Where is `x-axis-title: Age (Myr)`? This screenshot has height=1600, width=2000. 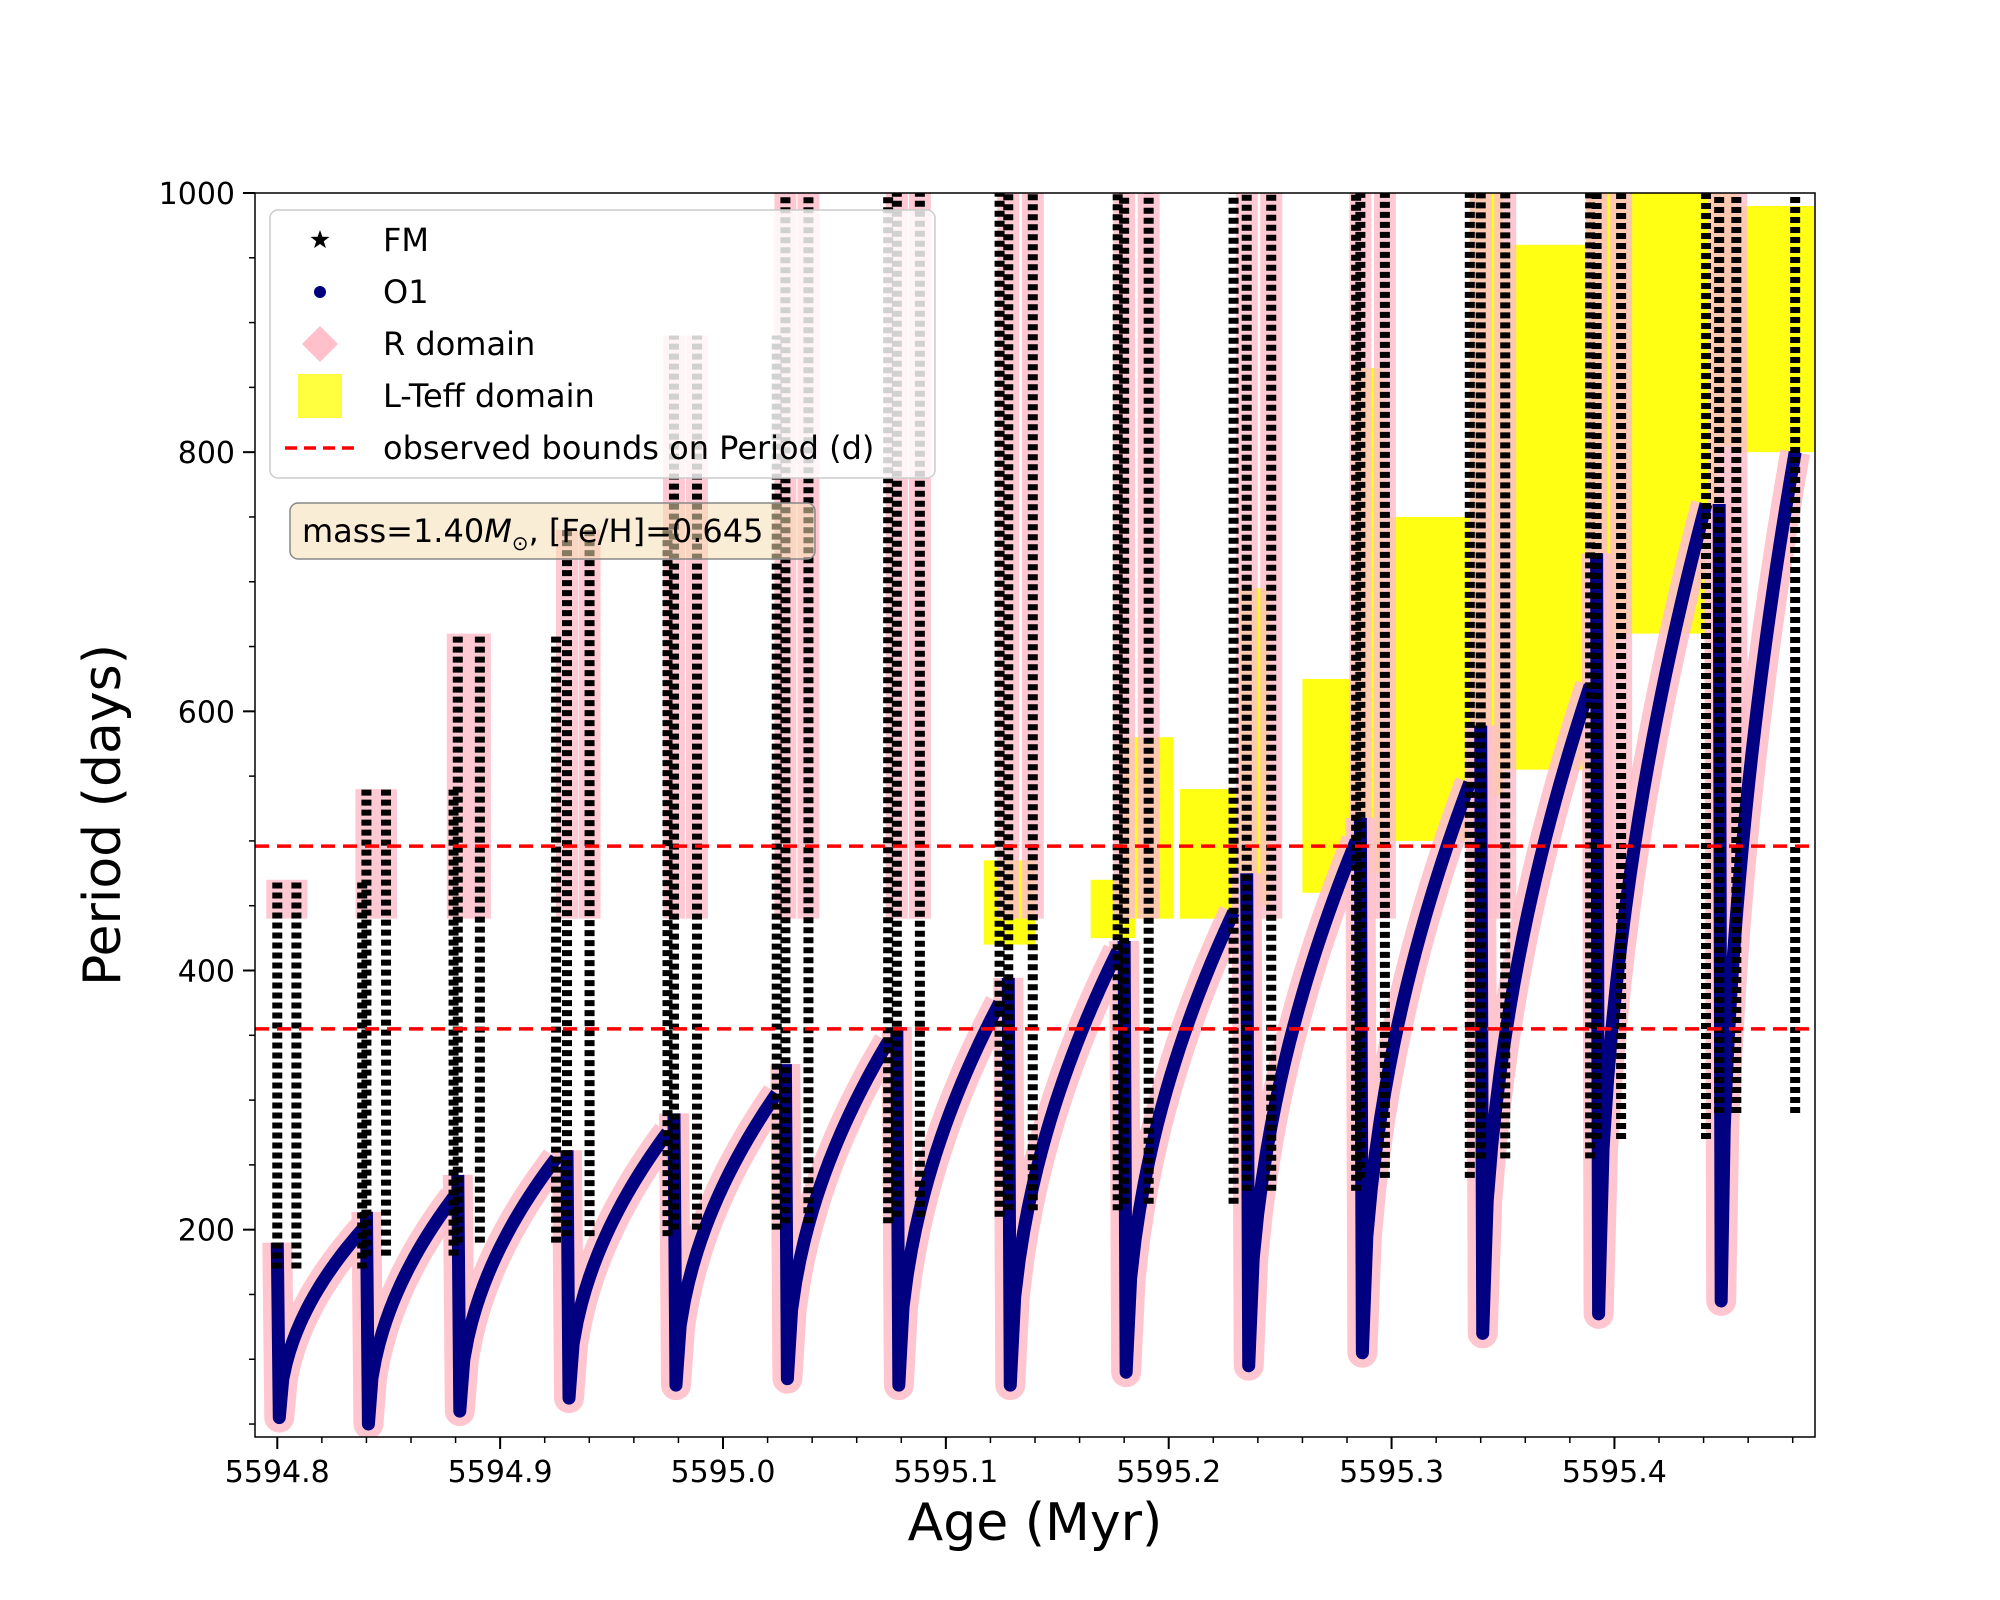 x-axis-title: Age (Myr) is located at coordinates (1035, 1523).